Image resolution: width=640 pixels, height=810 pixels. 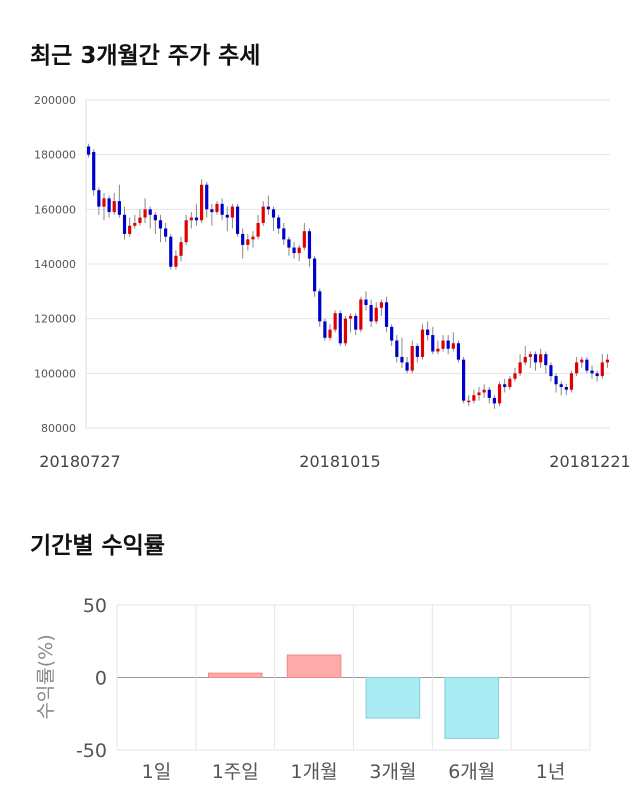 I want to click on price-trend-title: 최근 3개월간 주가 추세, so click(x=145, y=53).